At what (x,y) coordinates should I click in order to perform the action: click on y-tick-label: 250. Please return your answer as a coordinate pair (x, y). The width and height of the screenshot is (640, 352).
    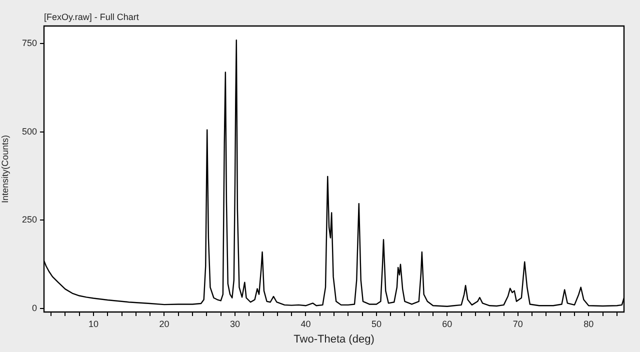
    Looking at the image, I should click on (29, 219).